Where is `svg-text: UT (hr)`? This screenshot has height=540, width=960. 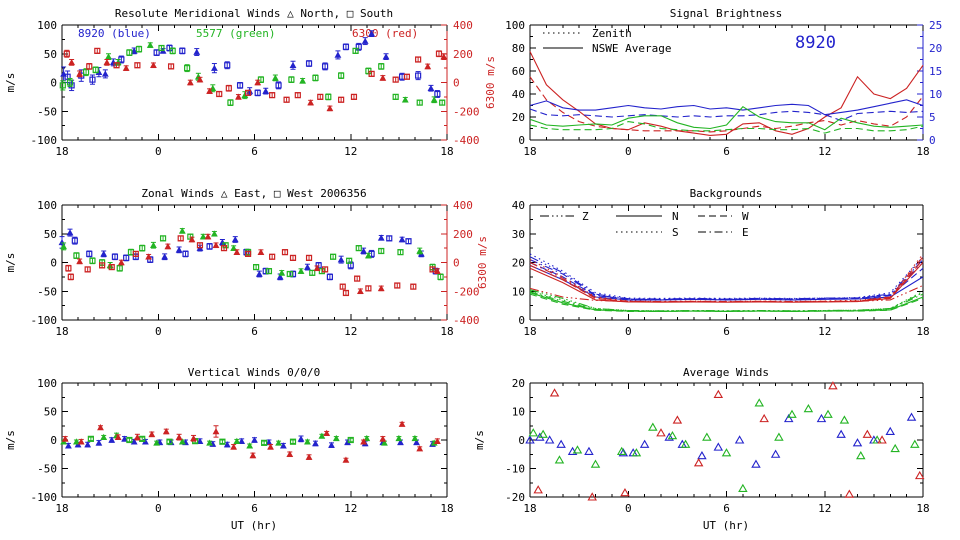 svg-text: UT (hr) is located at coordinates (254, 525).